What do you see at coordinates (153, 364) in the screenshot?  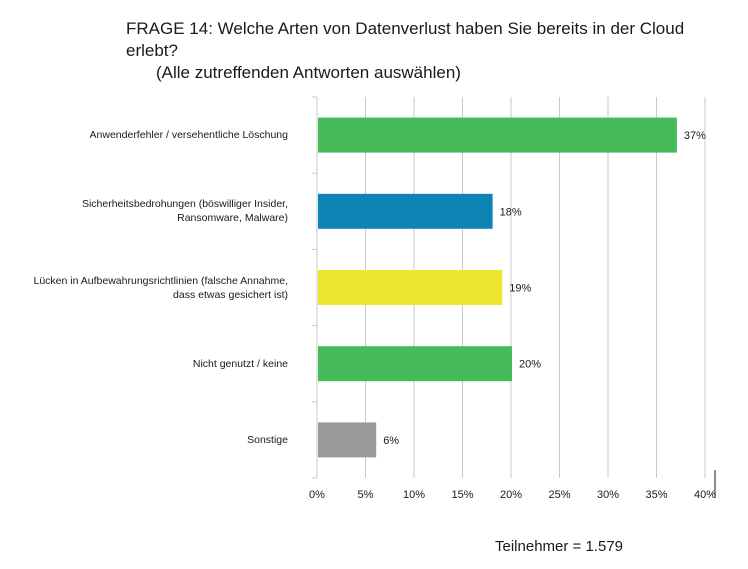 I see `category-label: Nicht genutzt / keine` at bounding box center [153, 364].